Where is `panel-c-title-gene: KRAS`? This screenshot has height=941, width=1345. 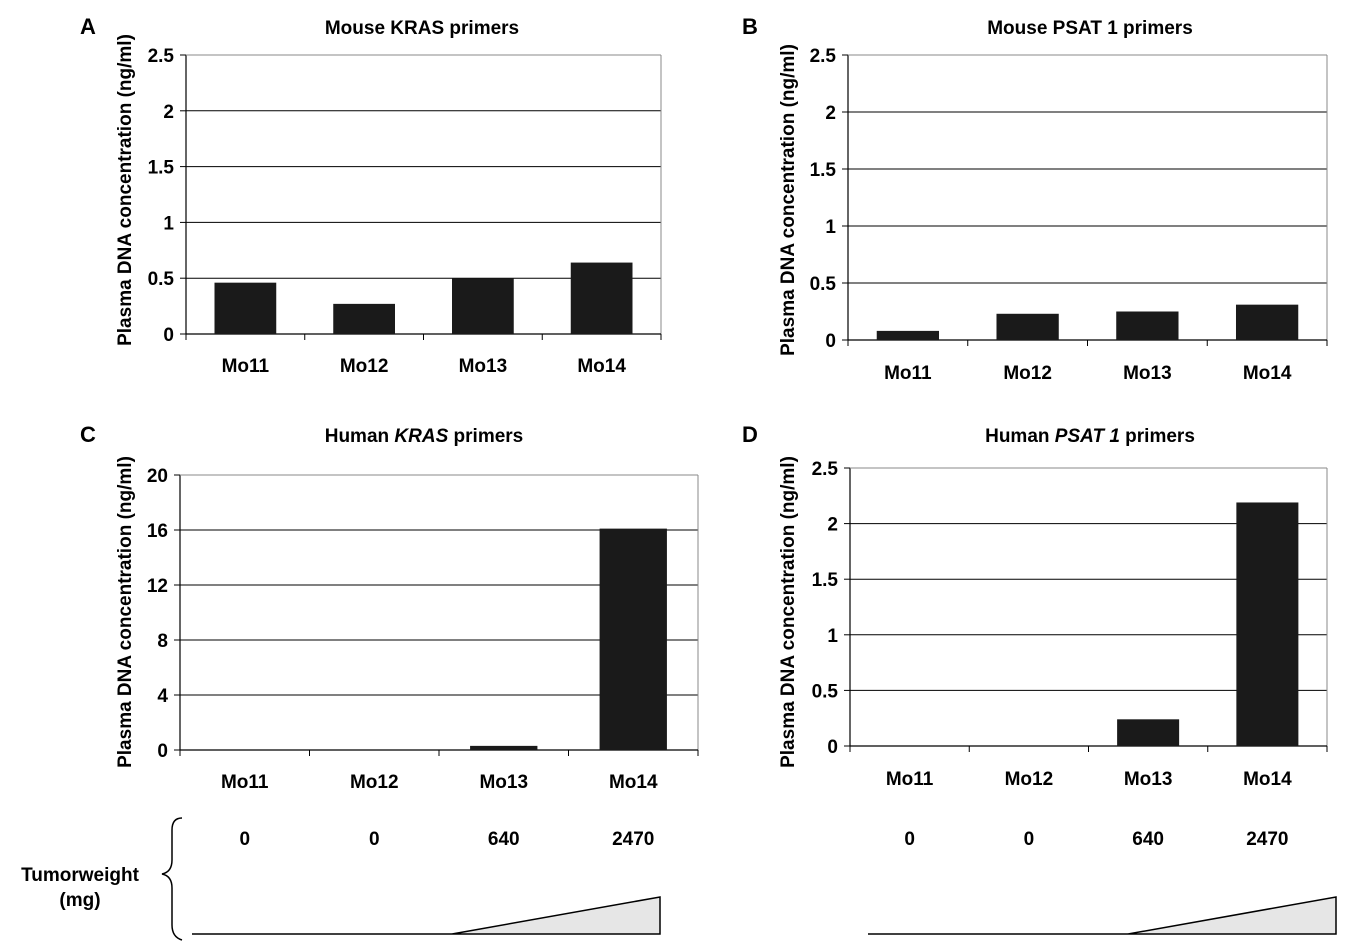
panel-c-title-gene: KRAS is located at coordinates (421, 436).